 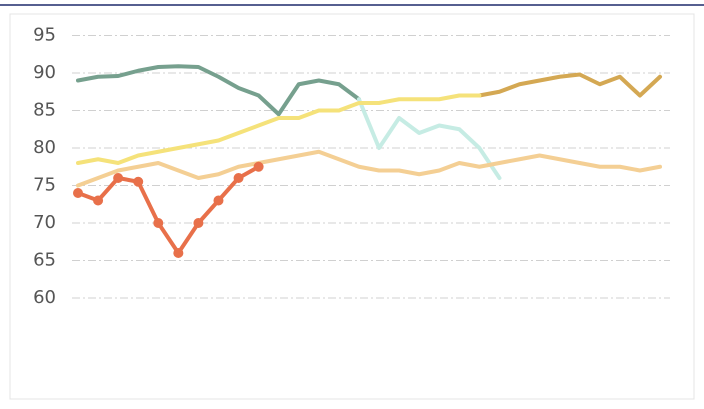 What do you see at coordinates (44, 297) in the screenshot?
I see `y-tick-label: 60` at bounding box center [44, 297].